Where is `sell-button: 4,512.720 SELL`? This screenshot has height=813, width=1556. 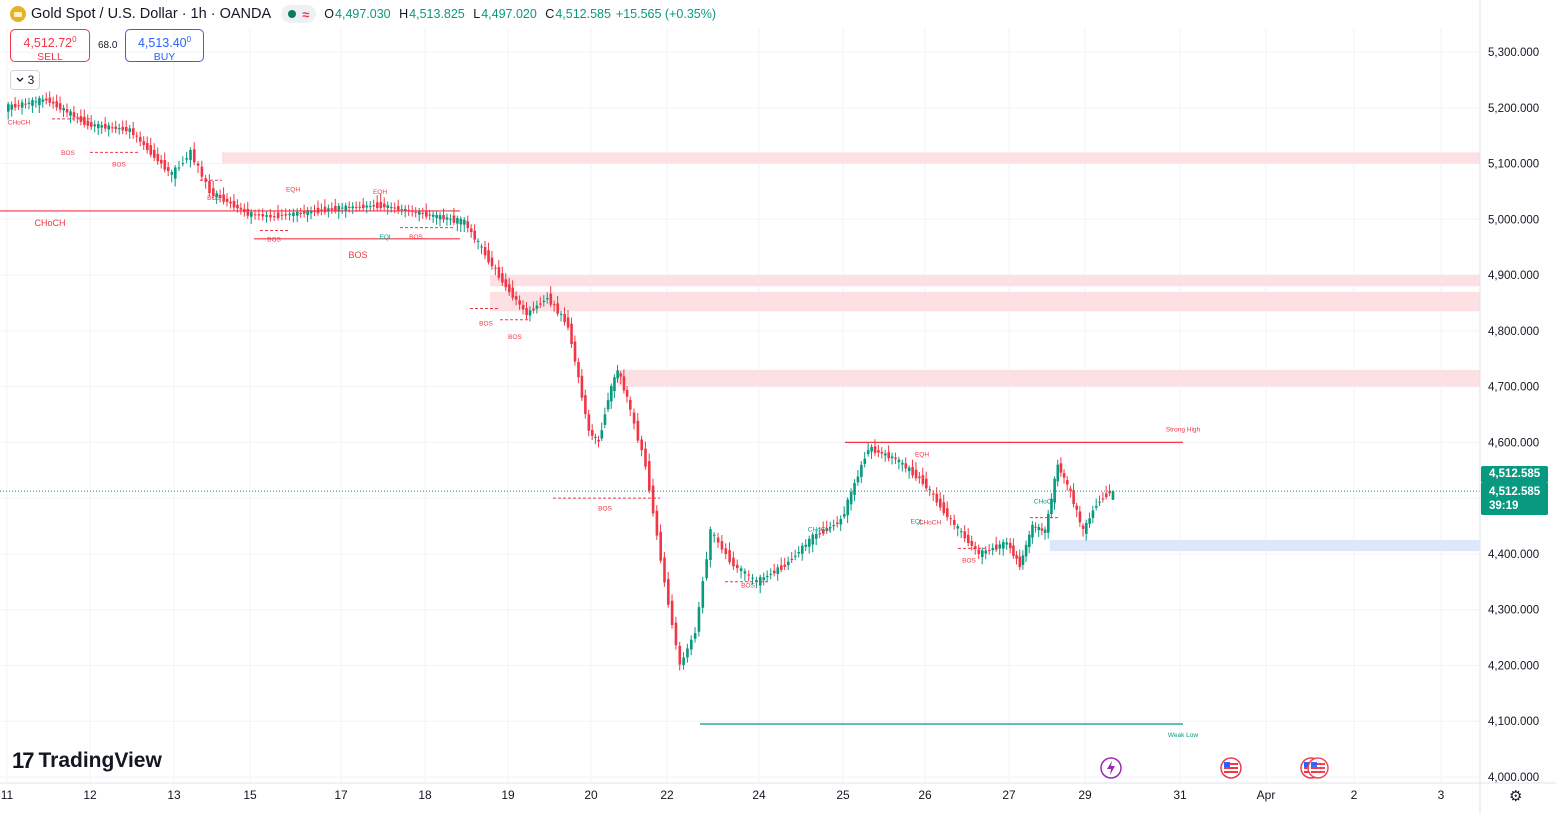
sell-button: 4,512.720 SELL is located at coordinates (50, 46).